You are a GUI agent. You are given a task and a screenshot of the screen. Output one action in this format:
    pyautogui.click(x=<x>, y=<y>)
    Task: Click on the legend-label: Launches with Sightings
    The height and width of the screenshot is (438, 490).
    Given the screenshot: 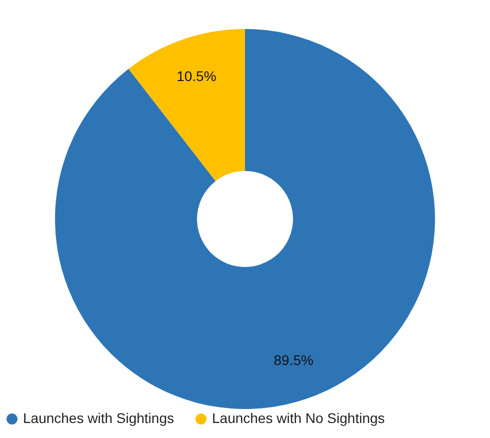 What is the action you would take?
    pyautogui.click(x=98, y=418)
    